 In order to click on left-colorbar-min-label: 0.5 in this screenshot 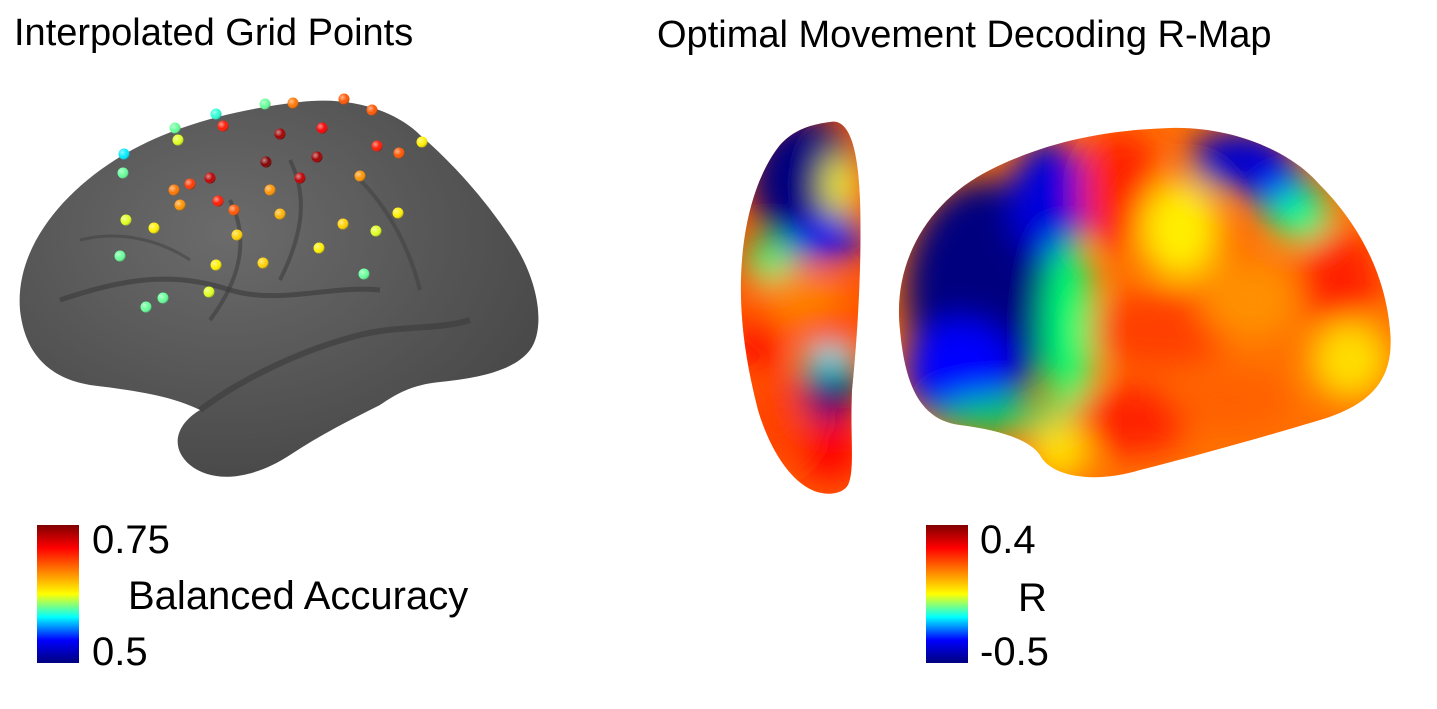, I will do `click(120, 652)`.